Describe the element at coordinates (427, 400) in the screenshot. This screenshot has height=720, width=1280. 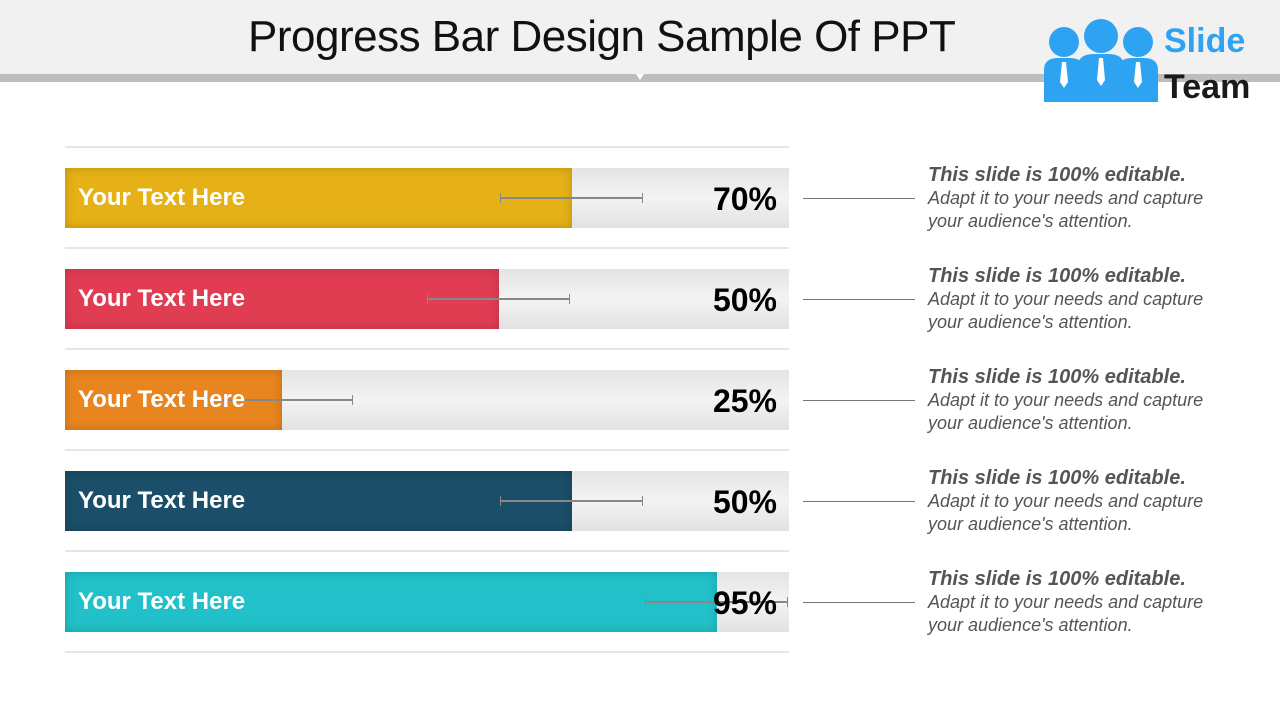
I see `progress-bar: Your Text Here 25%` at that location.